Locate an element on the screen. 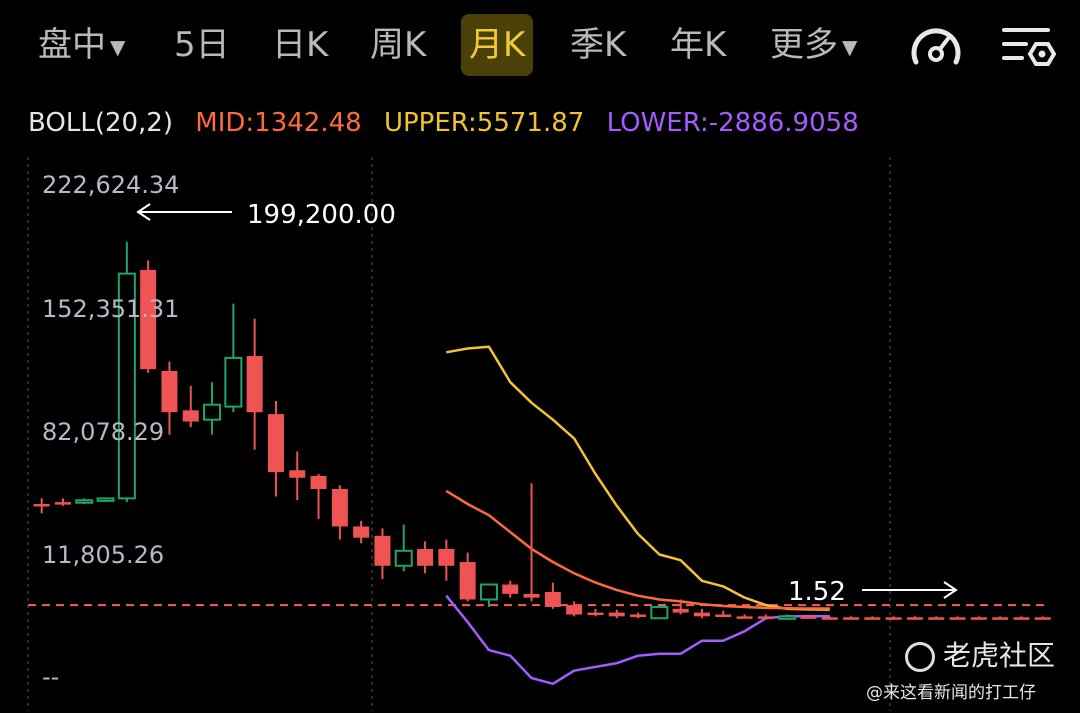  y-tick-label: -- is located at coordinates (50, 677).